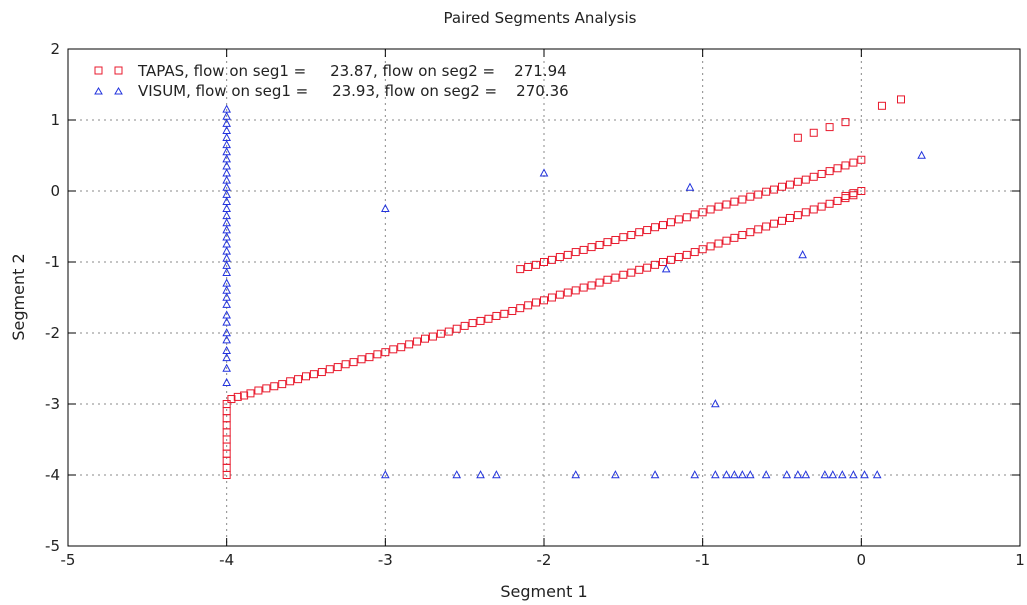 Image resolution: width=1027 pixels, height=605 pixels. Describe the element at coordinates (226, 560) in the screenshot. I see `x-tick-label: -4` at that location.